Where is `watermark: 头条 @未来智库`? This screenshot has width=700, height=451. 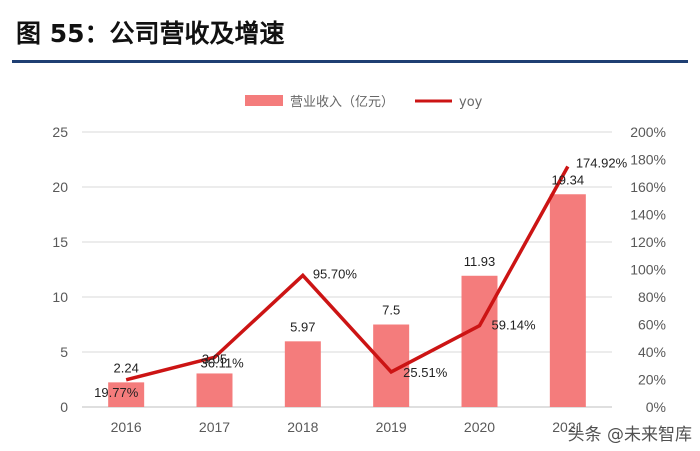
watermark: 头条 @未来智库 is located at coordinates (629, 435).